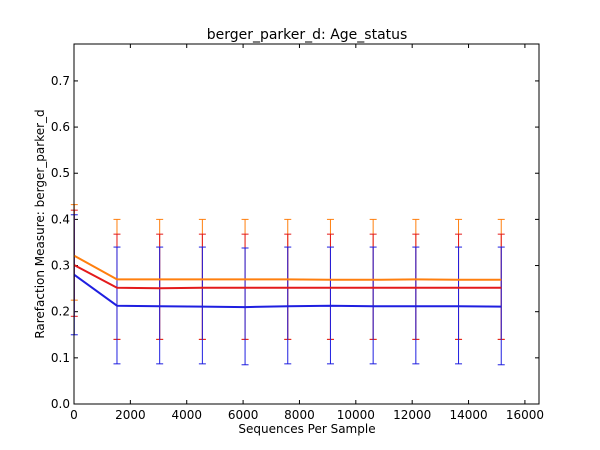 This screenshot has width=600, height=450. I want to click on y-tick-label: 0.1, so click(60, 358).